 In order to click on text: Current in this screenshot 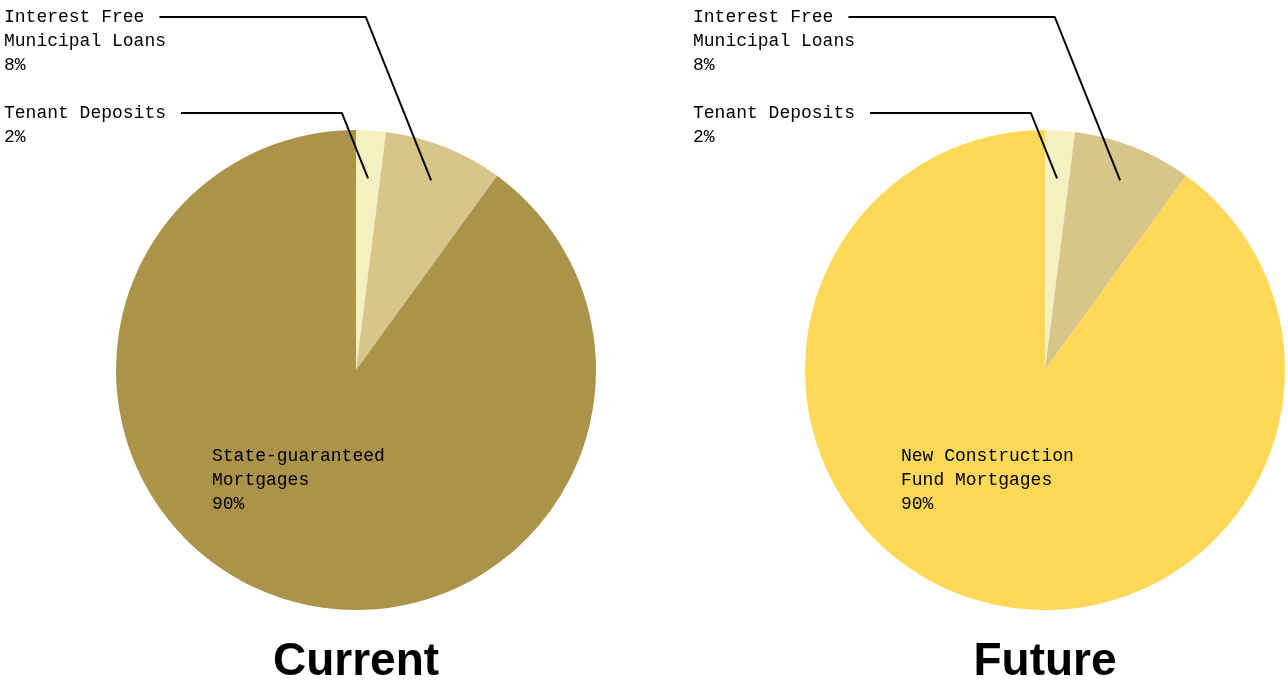, I will do `click(356, 658)`.